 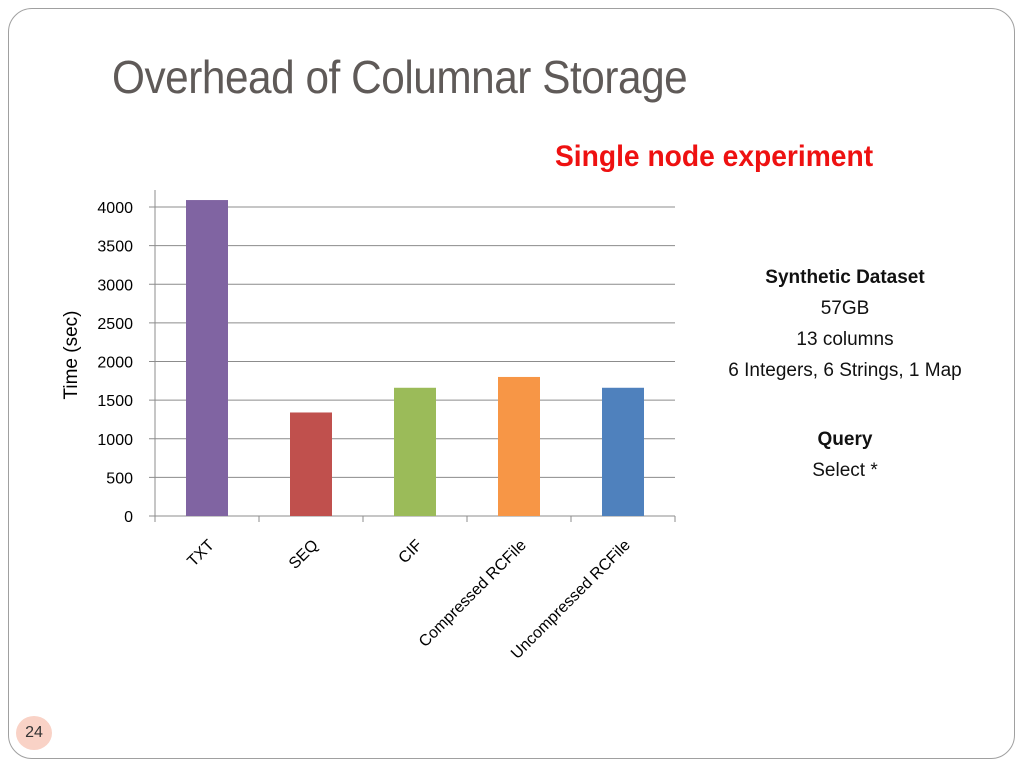 What do you see at coordinates (623, 451) in the screenshot?
I see `bar-uncompressed-rcfile` at bounding box center [623, 451].